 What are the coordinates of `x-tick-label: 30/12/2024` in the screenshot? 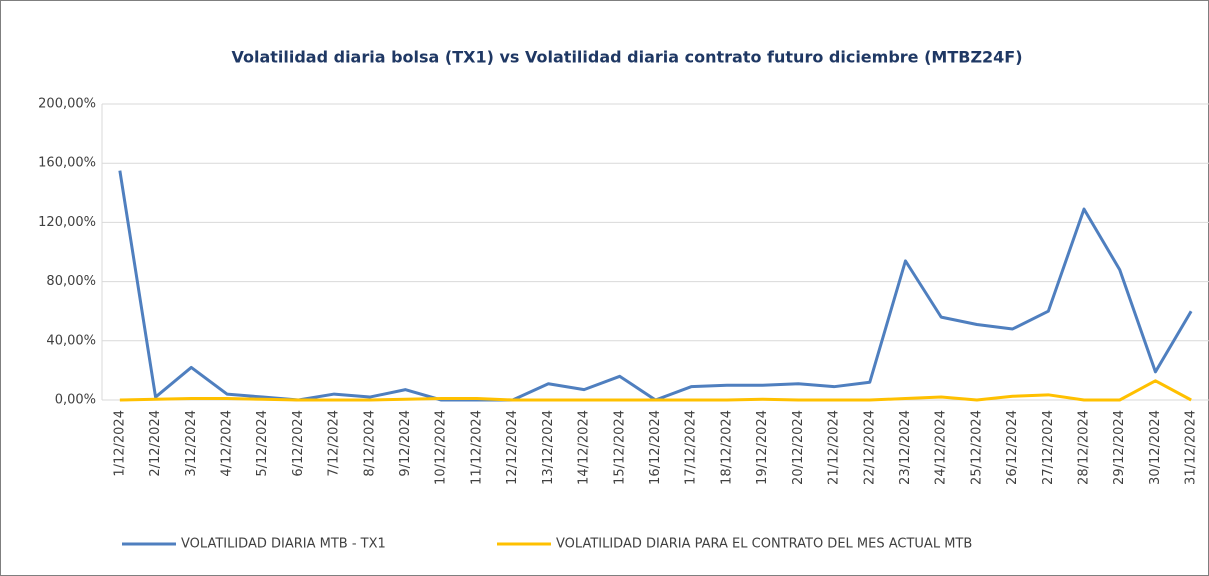 It's located at (1155, 447).